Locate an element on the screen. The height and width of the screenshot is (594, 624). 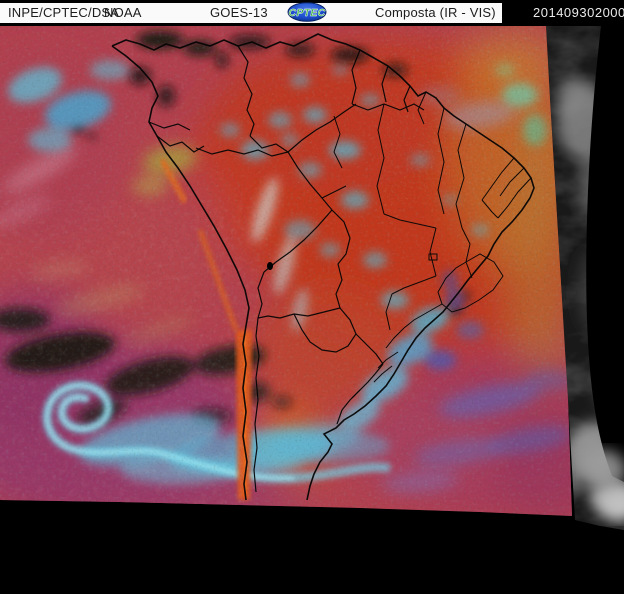
terminator-crescent is located at coordinates (605, 254).